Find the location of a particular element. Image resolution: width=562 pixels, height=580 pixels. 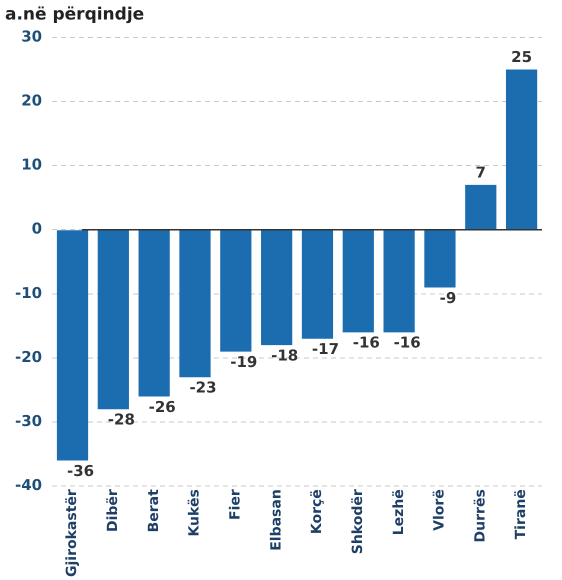

x-tick-label: Korçë is located at coordinates (317, 511).